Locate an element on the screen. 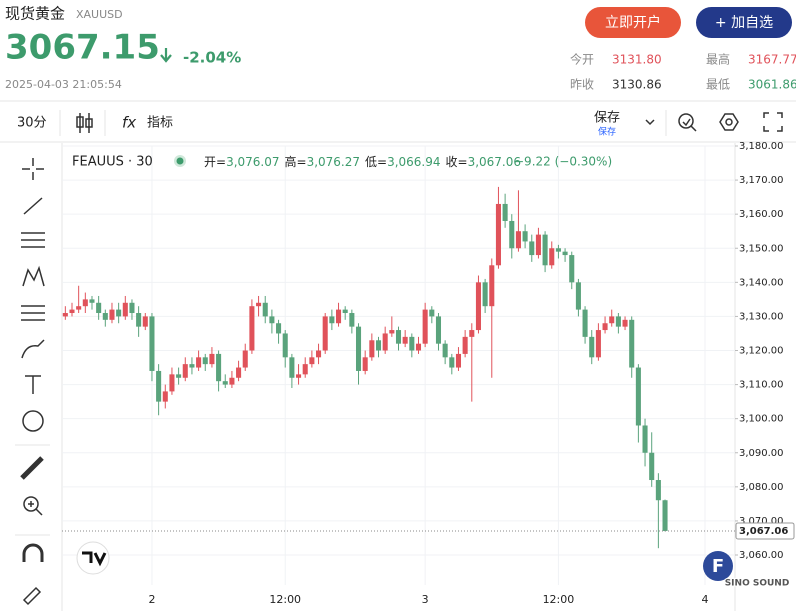 Image resolution: width=796 pixels, height=611 pixels. legend-change: −9.22 (−0.30%) is located at coordinates (563, 162).